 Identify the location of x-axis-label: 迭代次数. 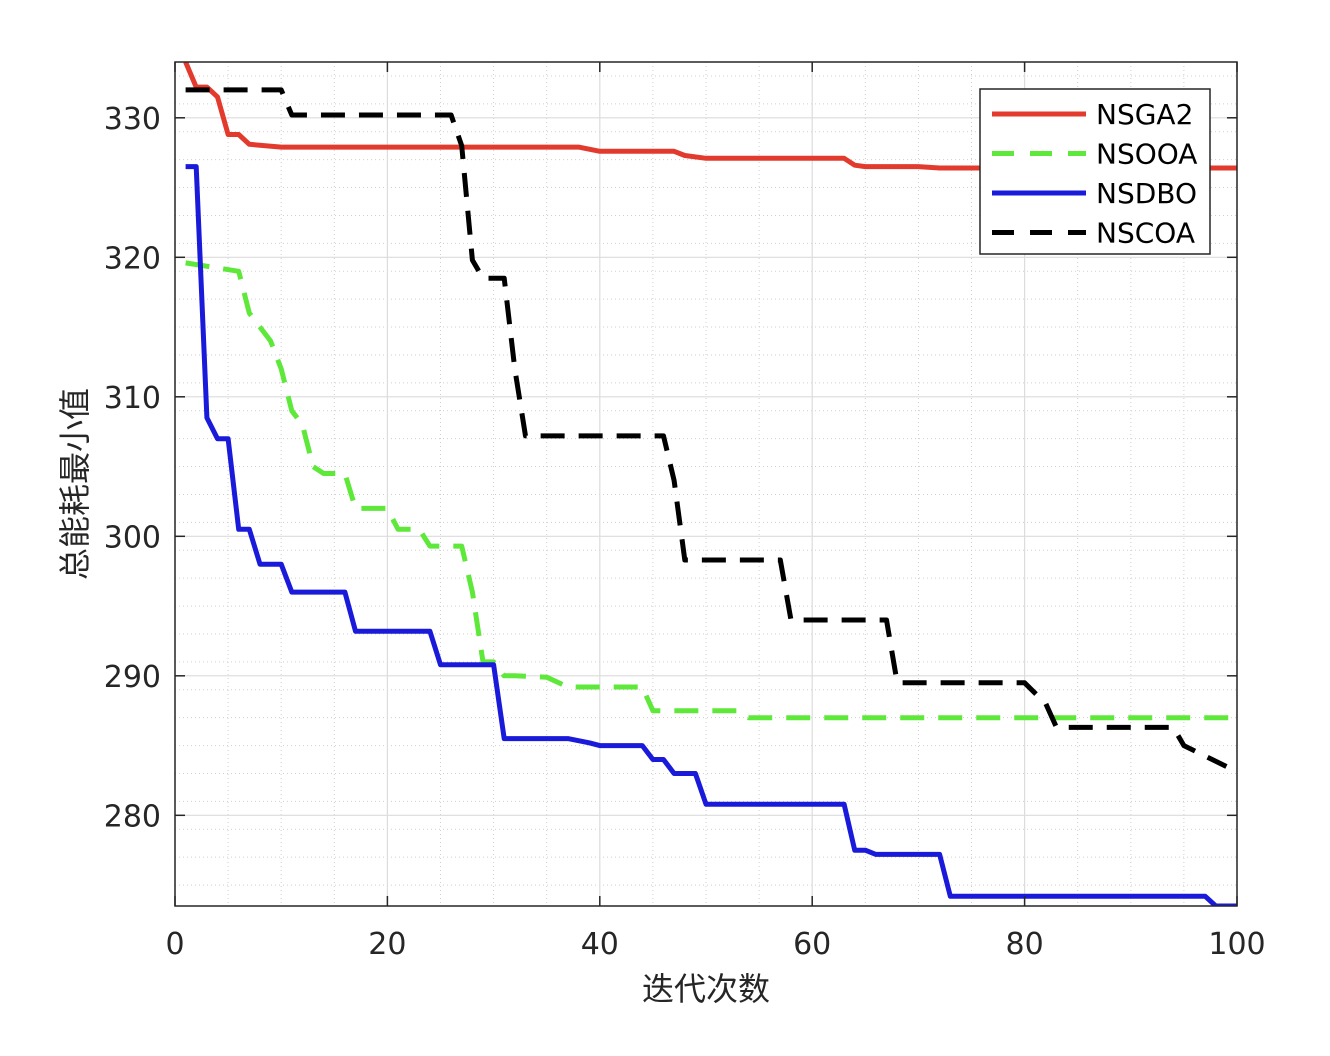
(706, 989).